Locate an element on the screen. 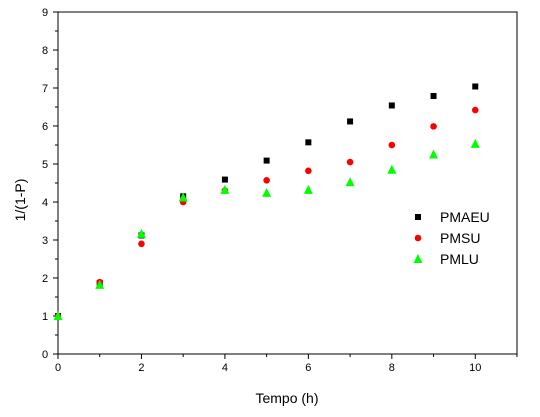  y-tick-label: 2 is located at coordinates (45, 279).